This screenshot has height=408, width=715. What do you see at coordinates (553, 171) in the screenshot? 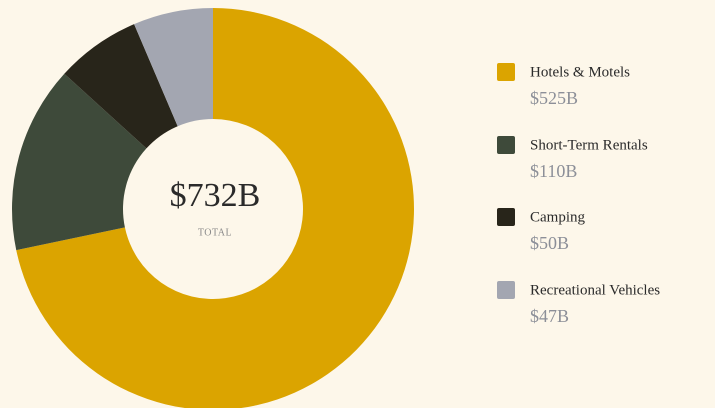
I see `legend-value: $110B` at bounding box center [553, 171].